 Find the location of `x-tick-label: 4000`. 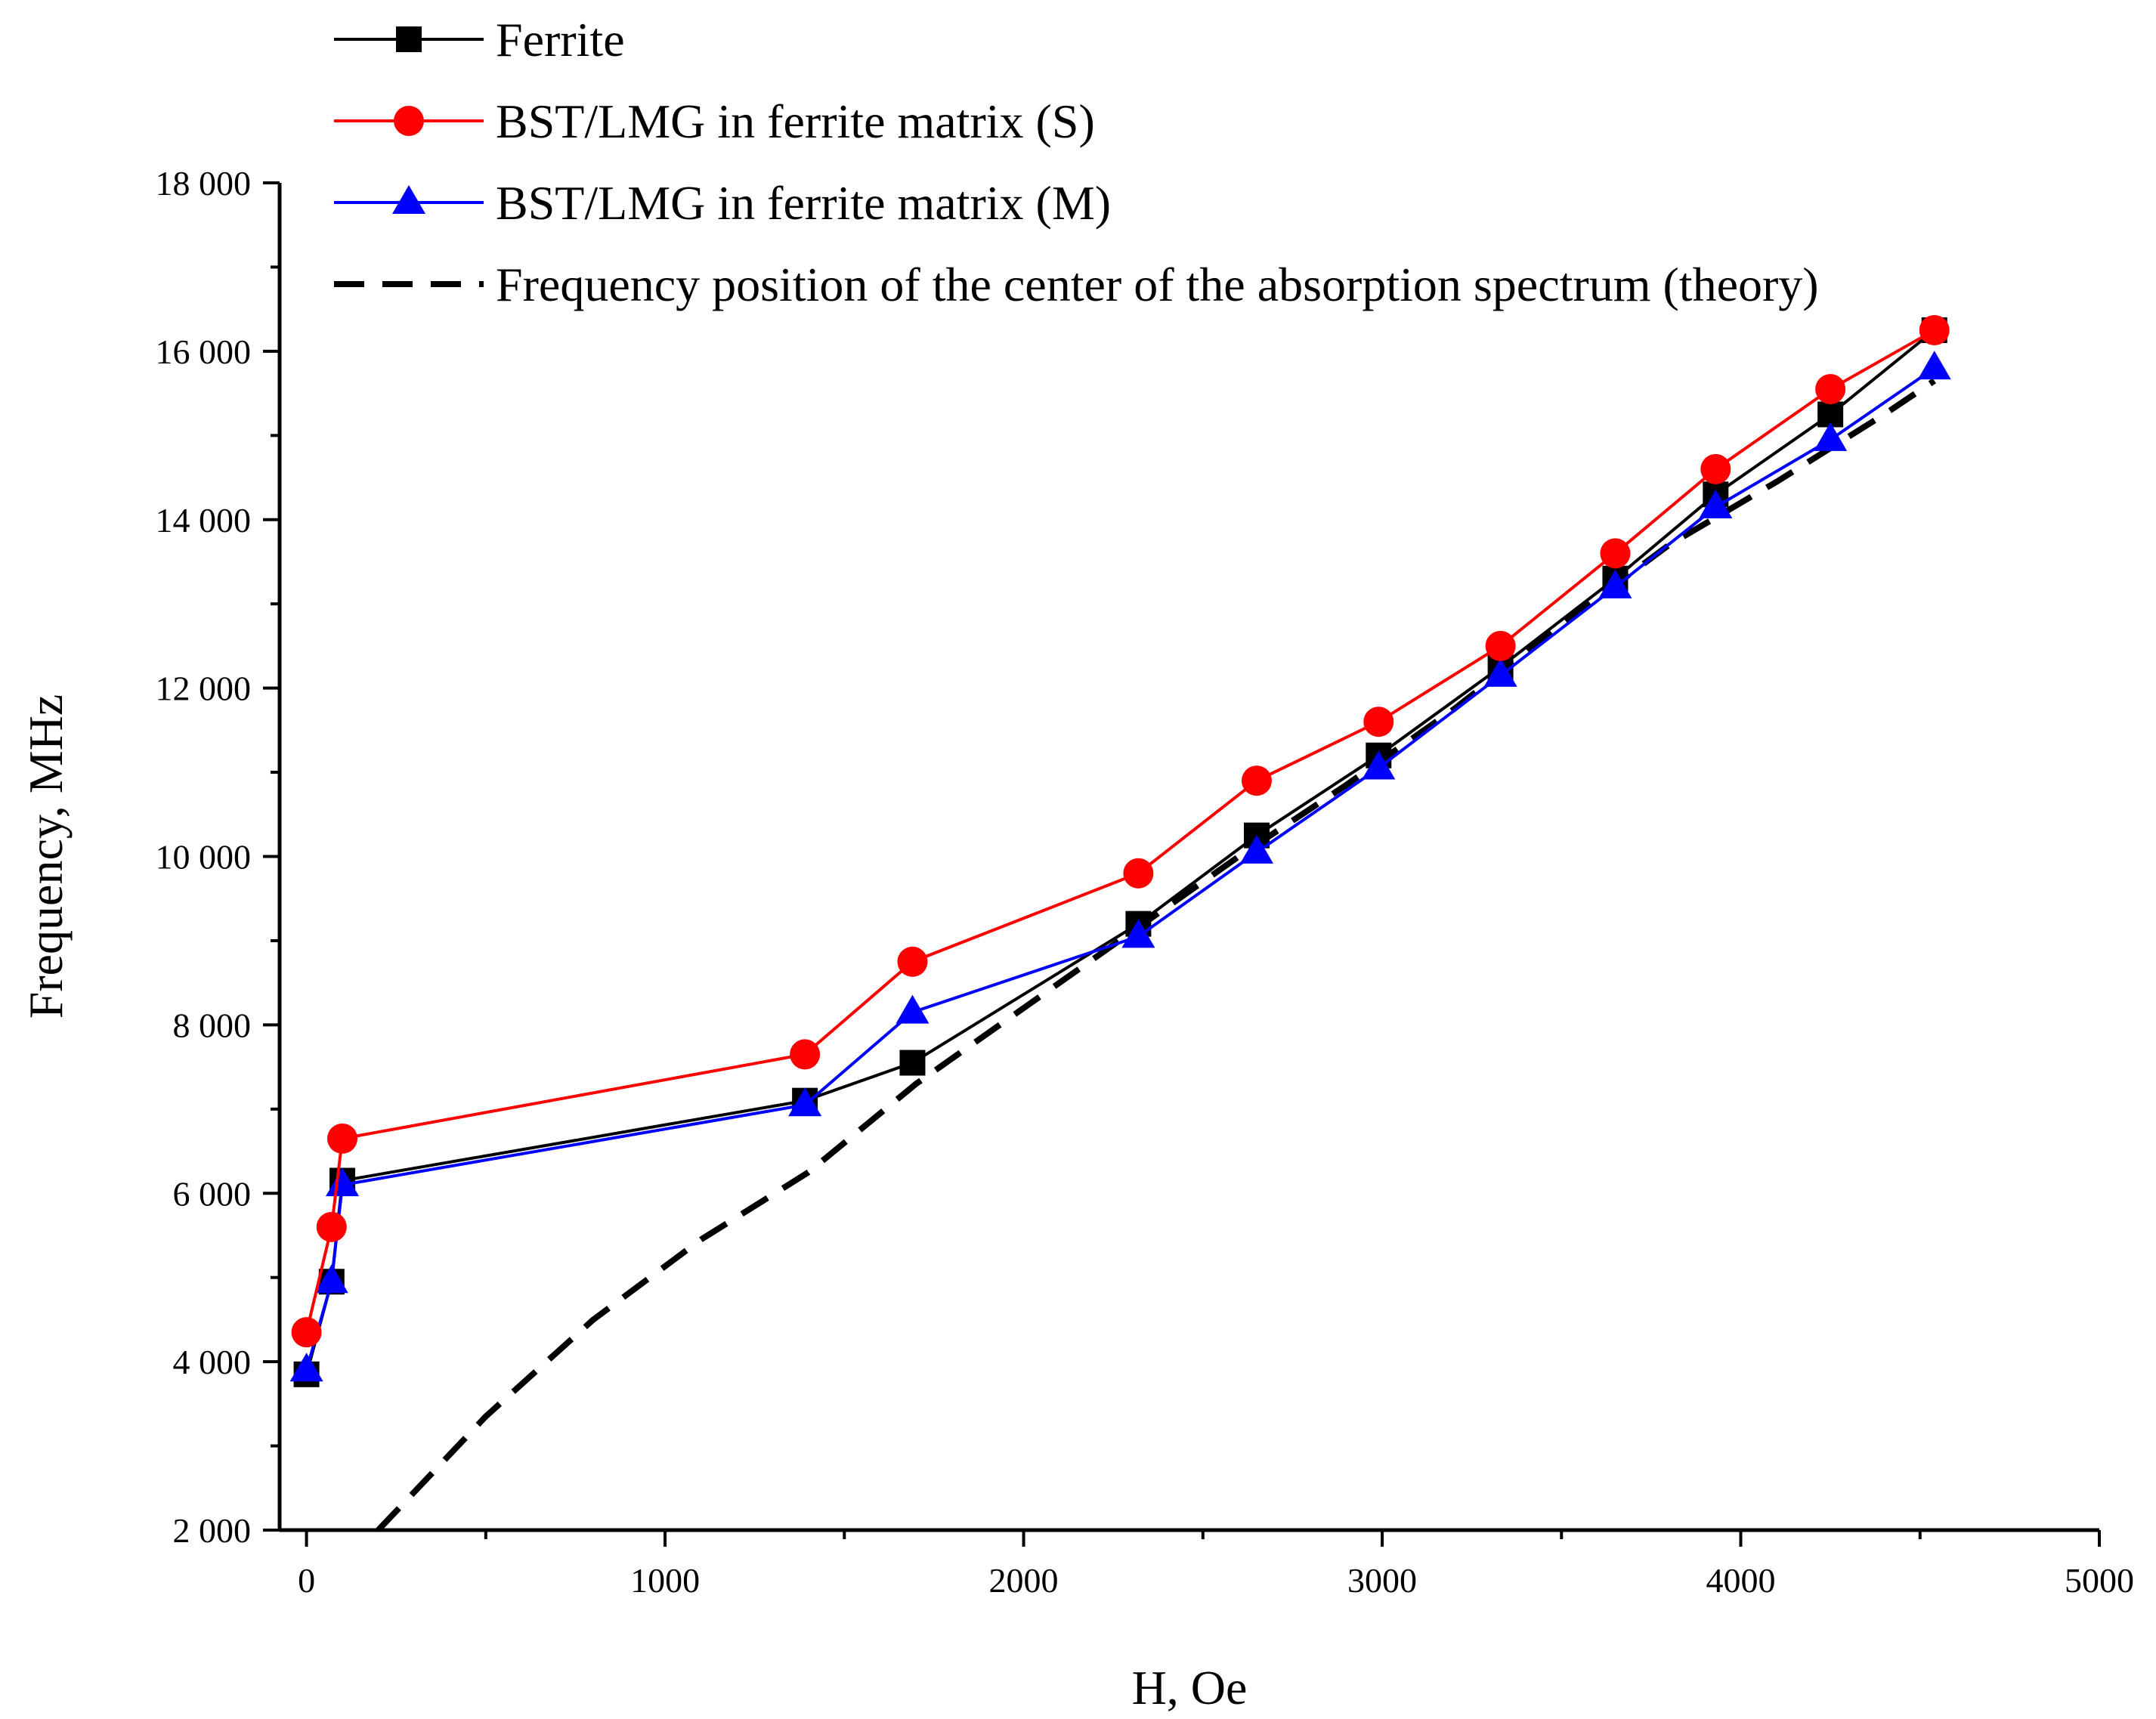

x-tick-label: 4000 is located at coordinates (1741, 1581).